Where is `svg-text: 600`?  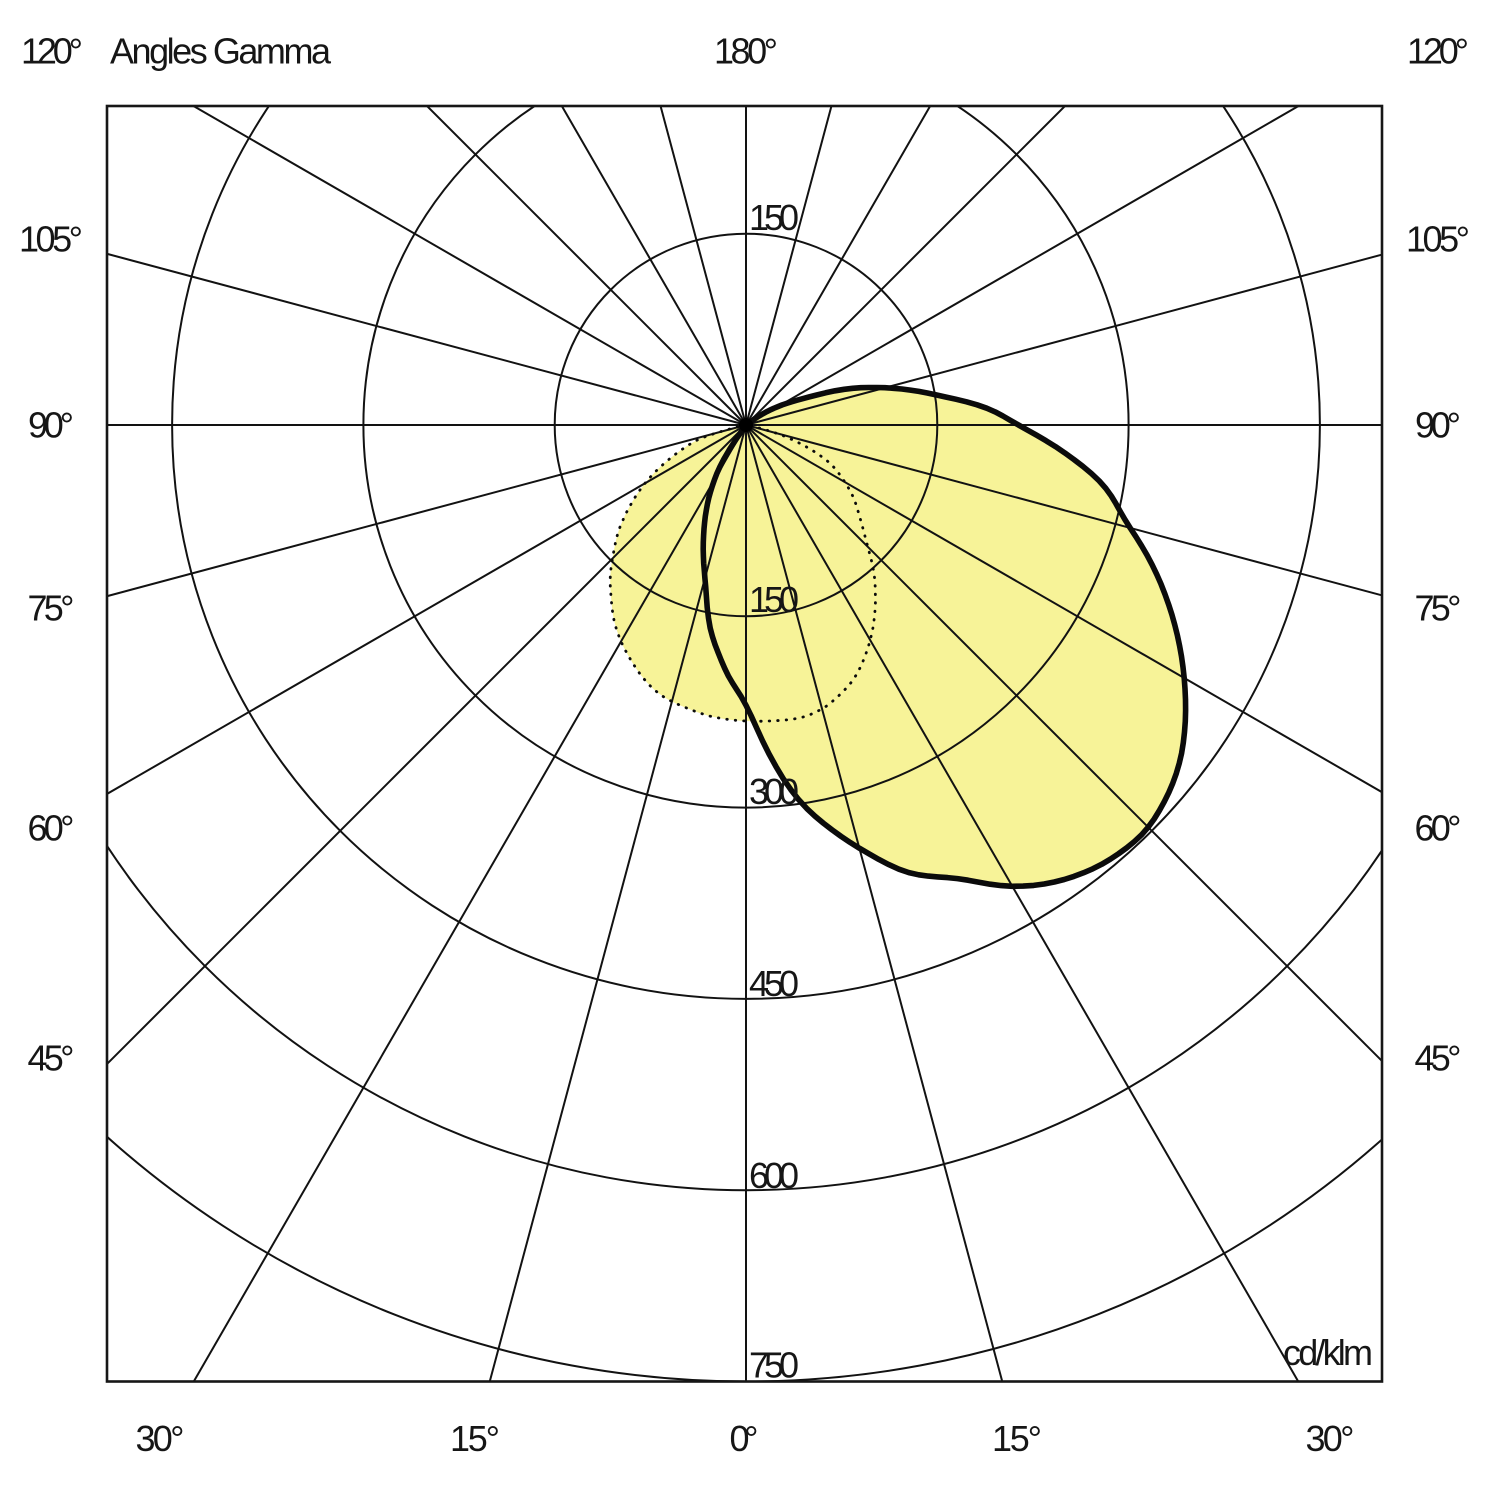 svg-text: 600 is located at coordinates (774, 1175).